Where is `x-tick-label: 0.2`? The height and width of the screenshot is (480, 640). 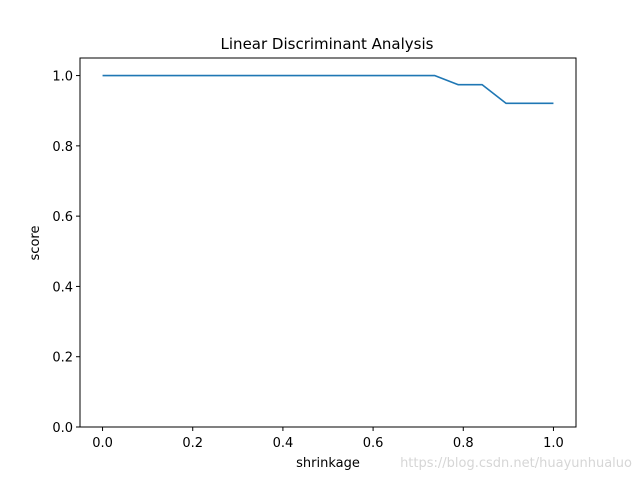 x-tick-label: 0.2 is located at coordinates (192, 443).